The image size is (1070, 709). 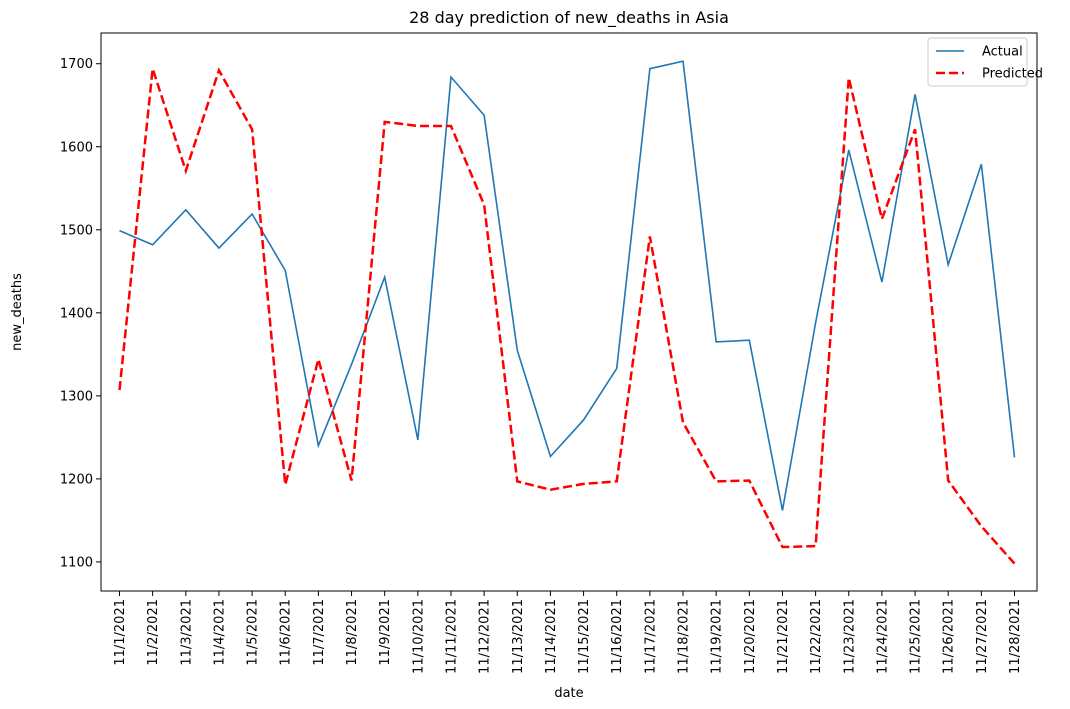 What do you see at coordinates (352, 632) in the screenshot?
I see `x-tick-label: 11/8/2021` at bounding box center [352, 632].